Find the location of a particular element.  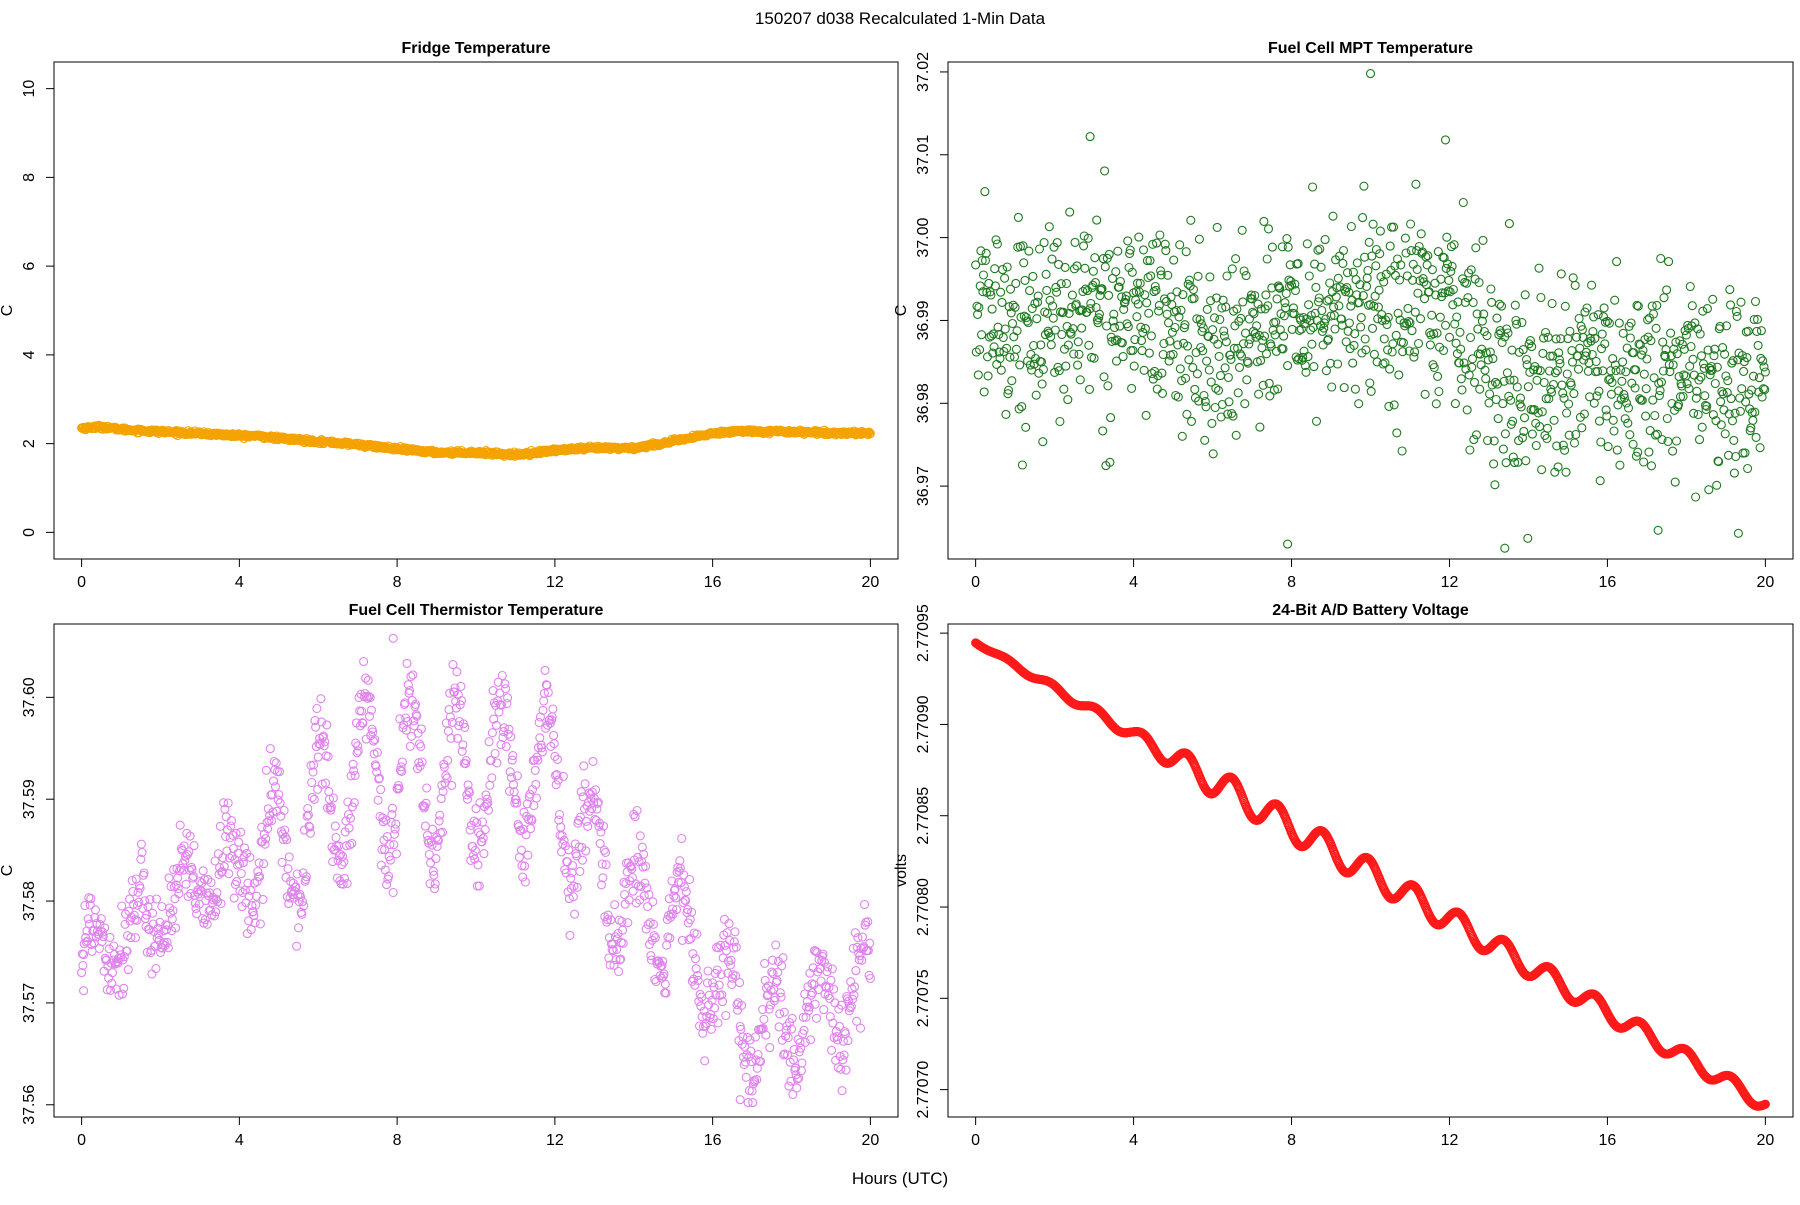

y-tick-label: 2 is located at coordinates (29, 443).